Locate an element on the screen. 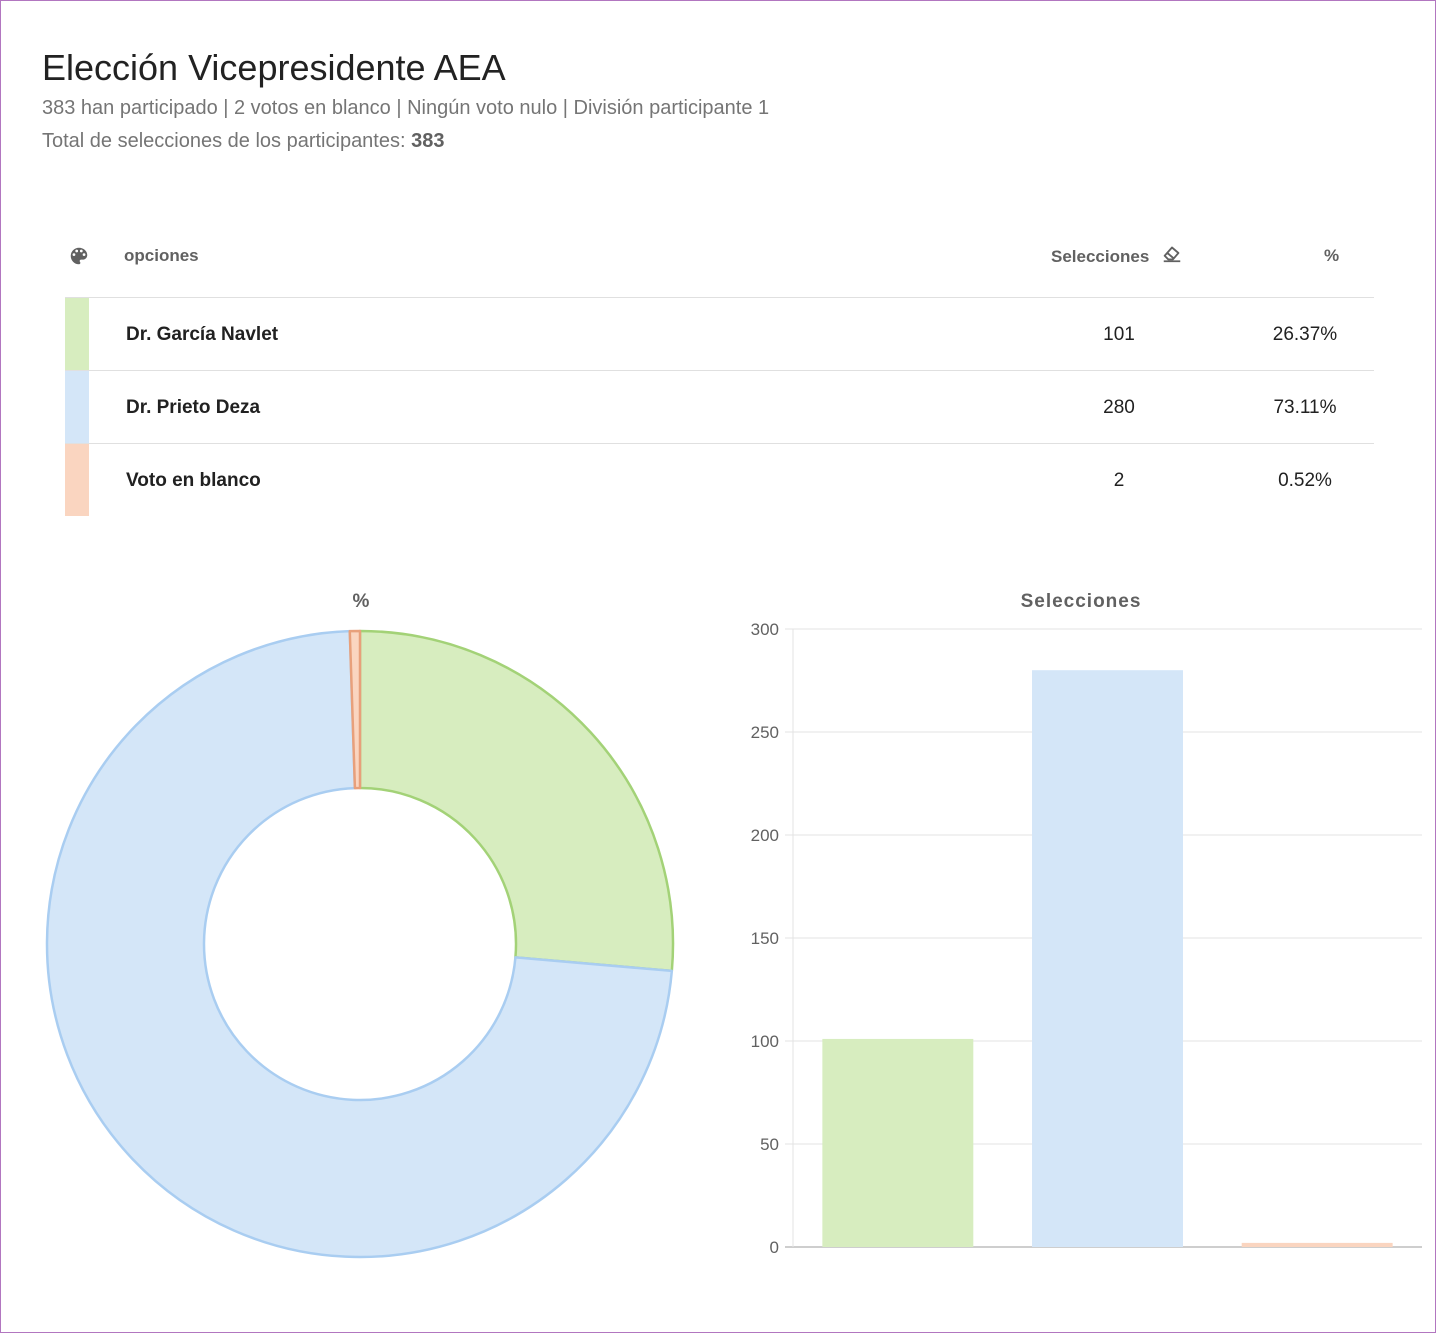 This screenshot has height=1334, width=1436. option-name: Voto en blanco is located at coordinates (193, 480).